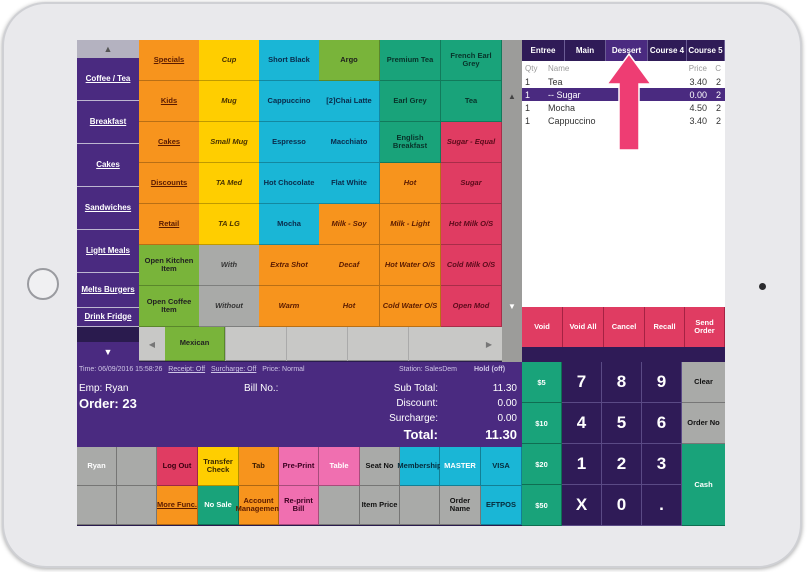 Image resolution: width=807 pixels, height=572 pixels. I want to click on void-all-button: Void All, so click(583, 327).